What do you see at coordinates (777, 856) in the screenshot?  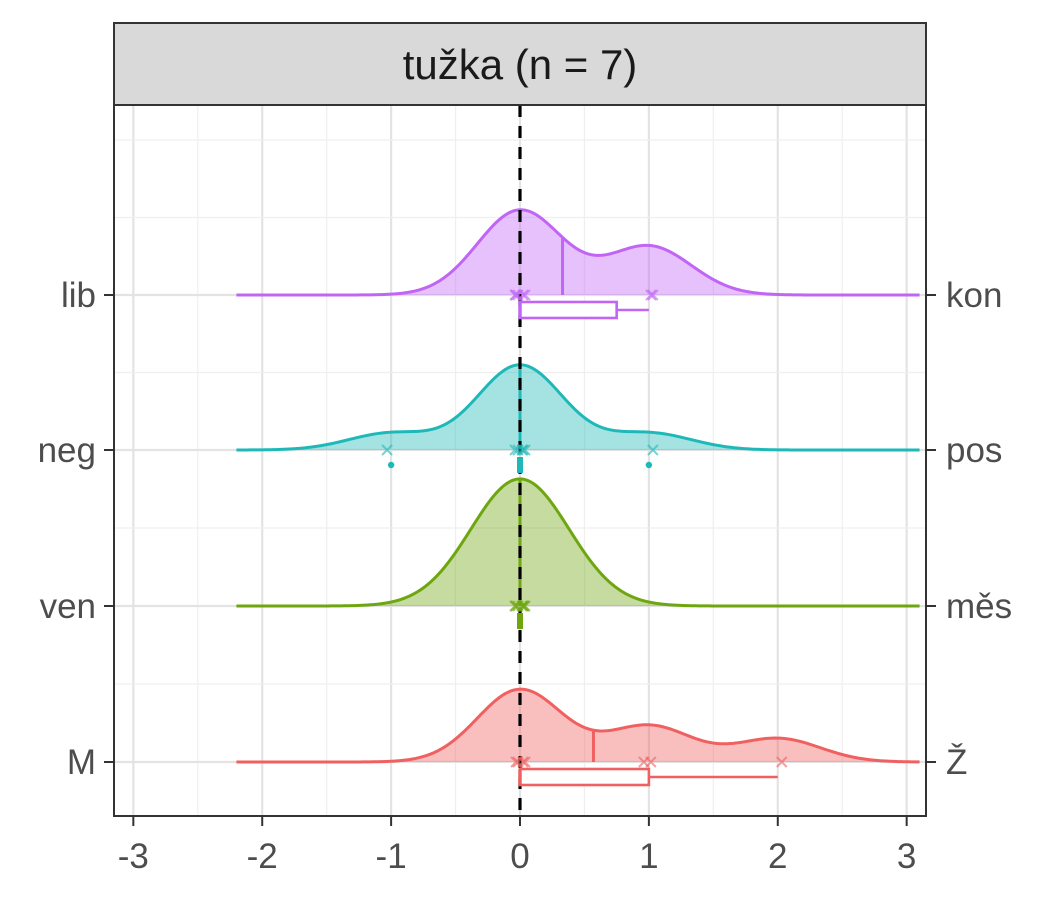 I see `x-tick-label: 2` at bounding box center [777, 856].